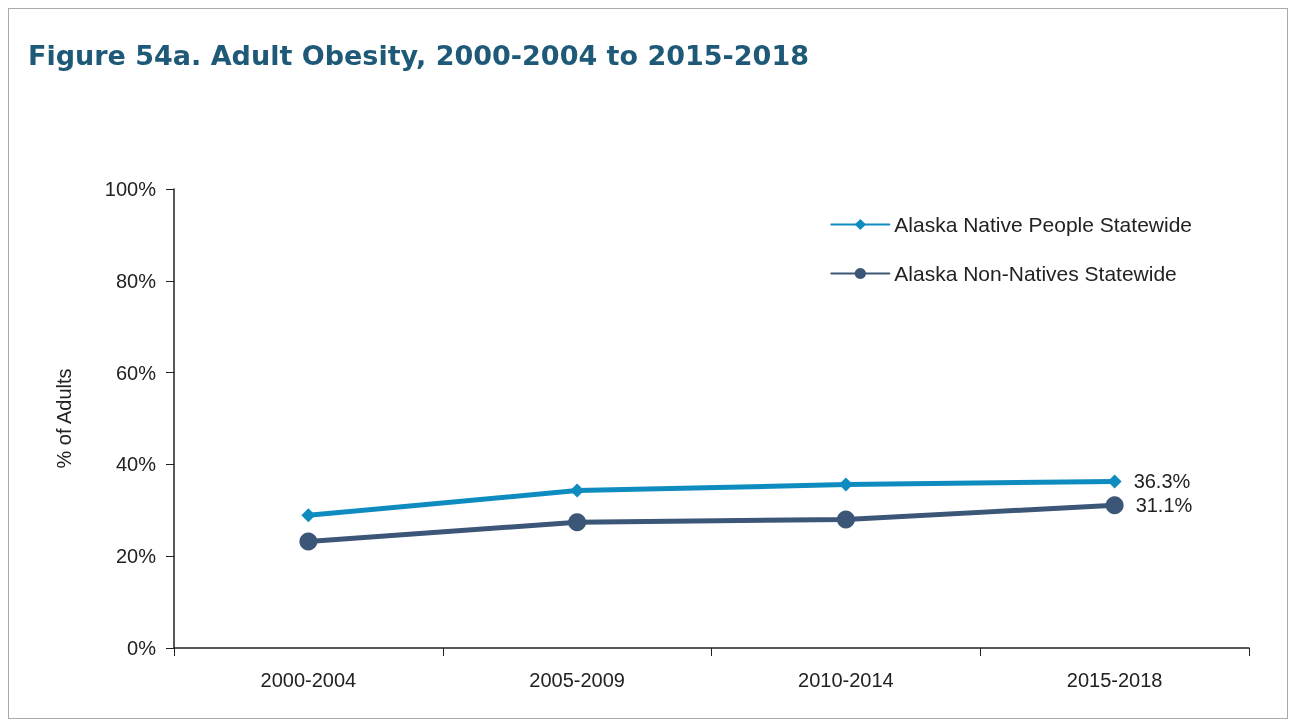 The image size is (1296, 727). I want to click on legend-label: Alaska Non-Natives Statewide, so click(1035, 273).